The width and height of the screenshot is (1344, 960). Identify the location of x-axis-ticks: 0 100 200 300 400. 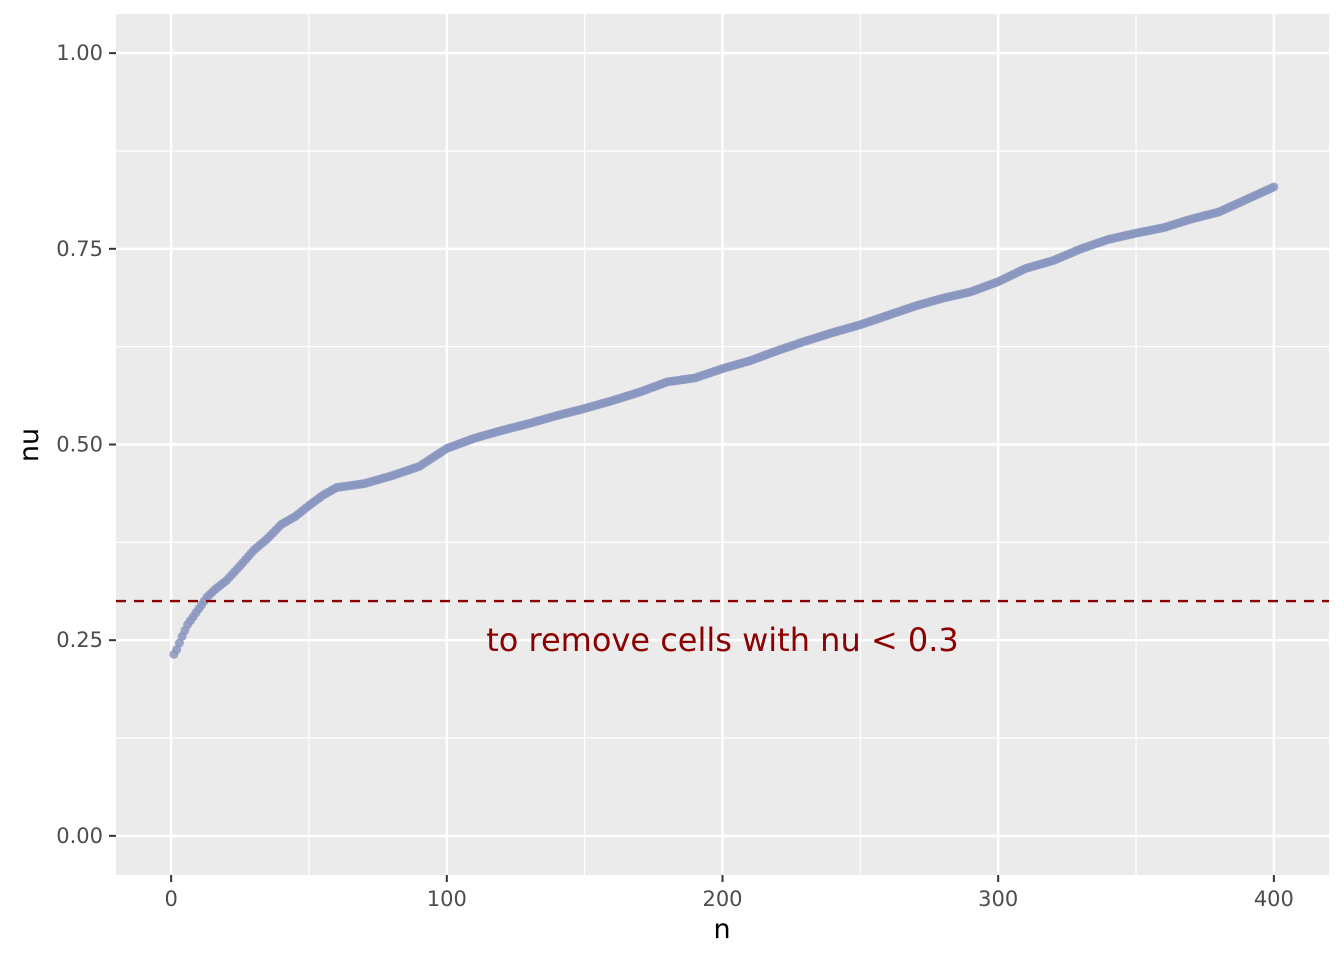
(729, 893).